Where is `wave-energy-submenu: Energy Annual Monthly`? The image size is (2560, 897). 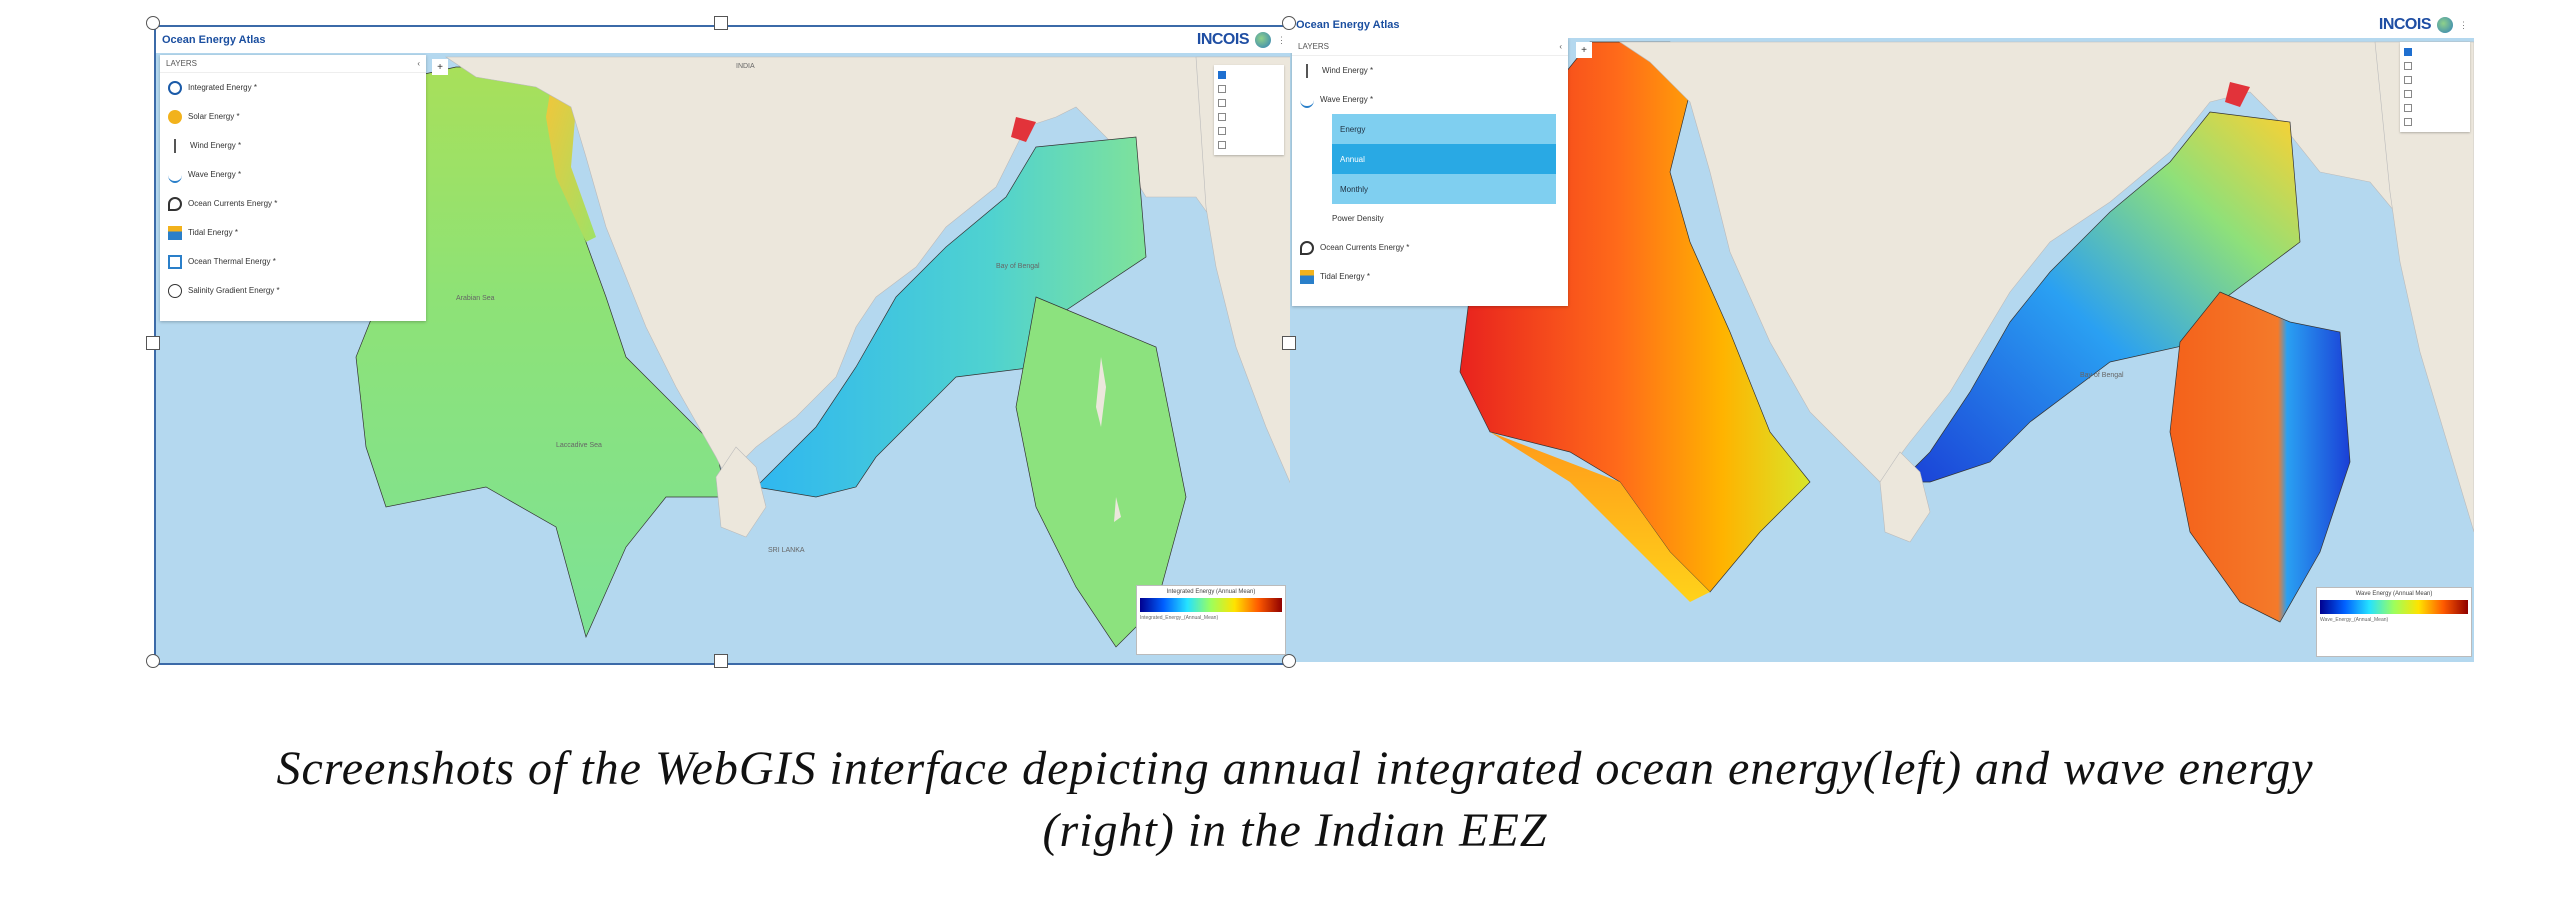 wave-energy-submenu: Energy Annual Monthly is located at coordinates (1444, 159).